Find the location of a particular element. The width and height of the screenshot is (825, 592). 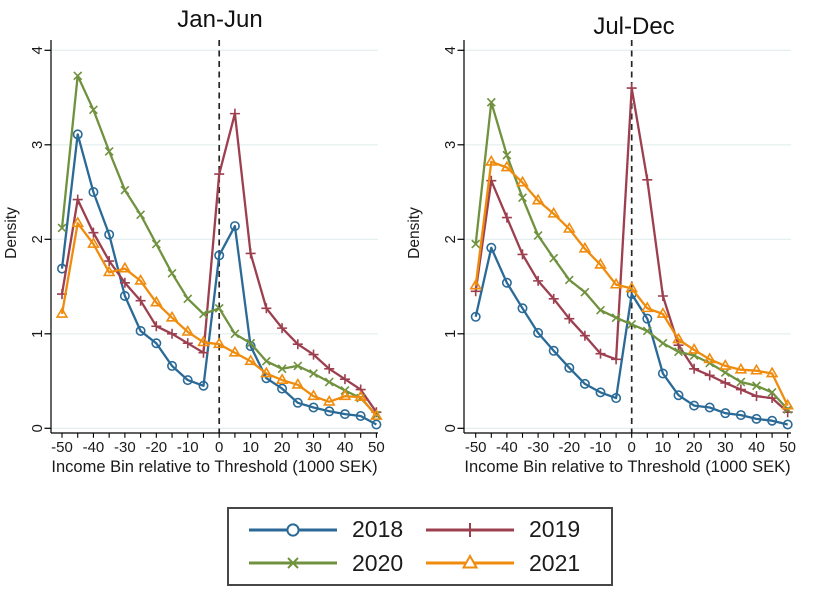

legend-marker-2020 is located at coordinates (293, 563).